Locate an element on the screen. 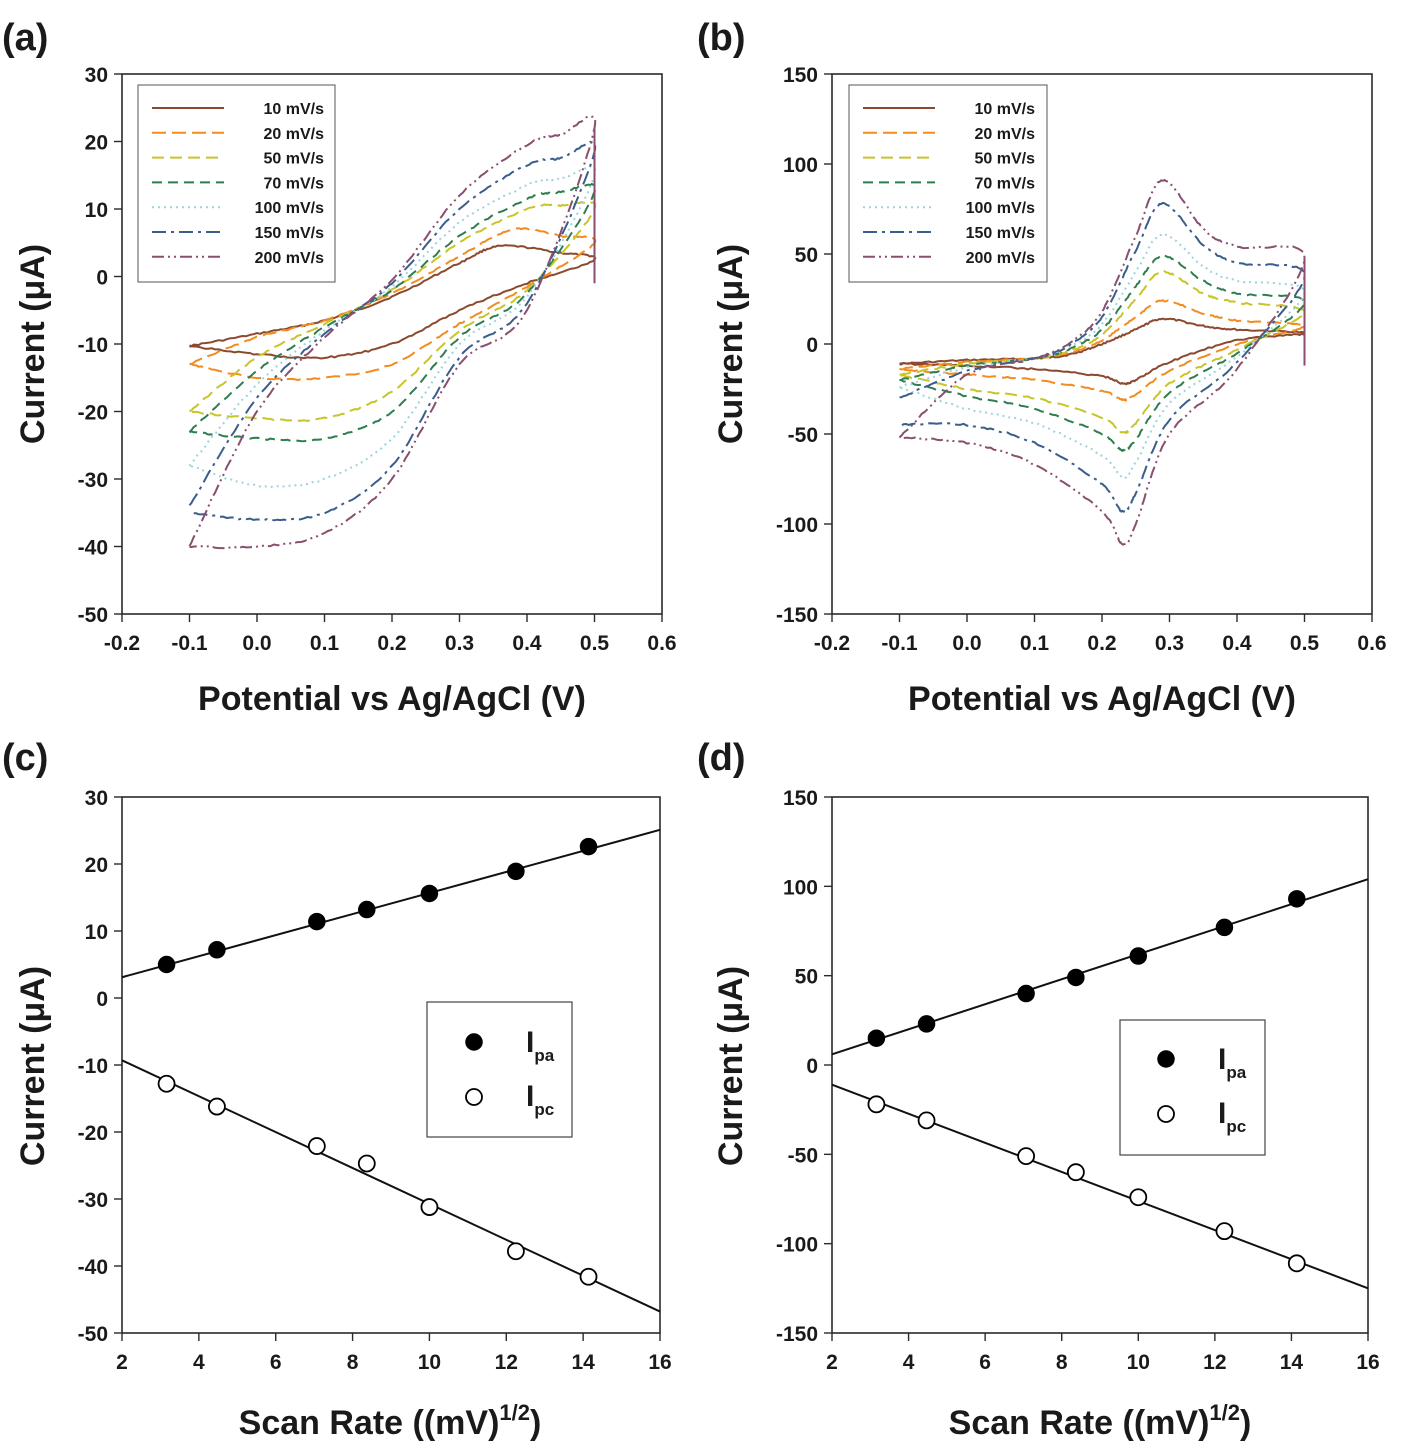 The height and width of the screenshot is (1448, 1412). y-tick-label: 50 is located at coordinates (806, 255).